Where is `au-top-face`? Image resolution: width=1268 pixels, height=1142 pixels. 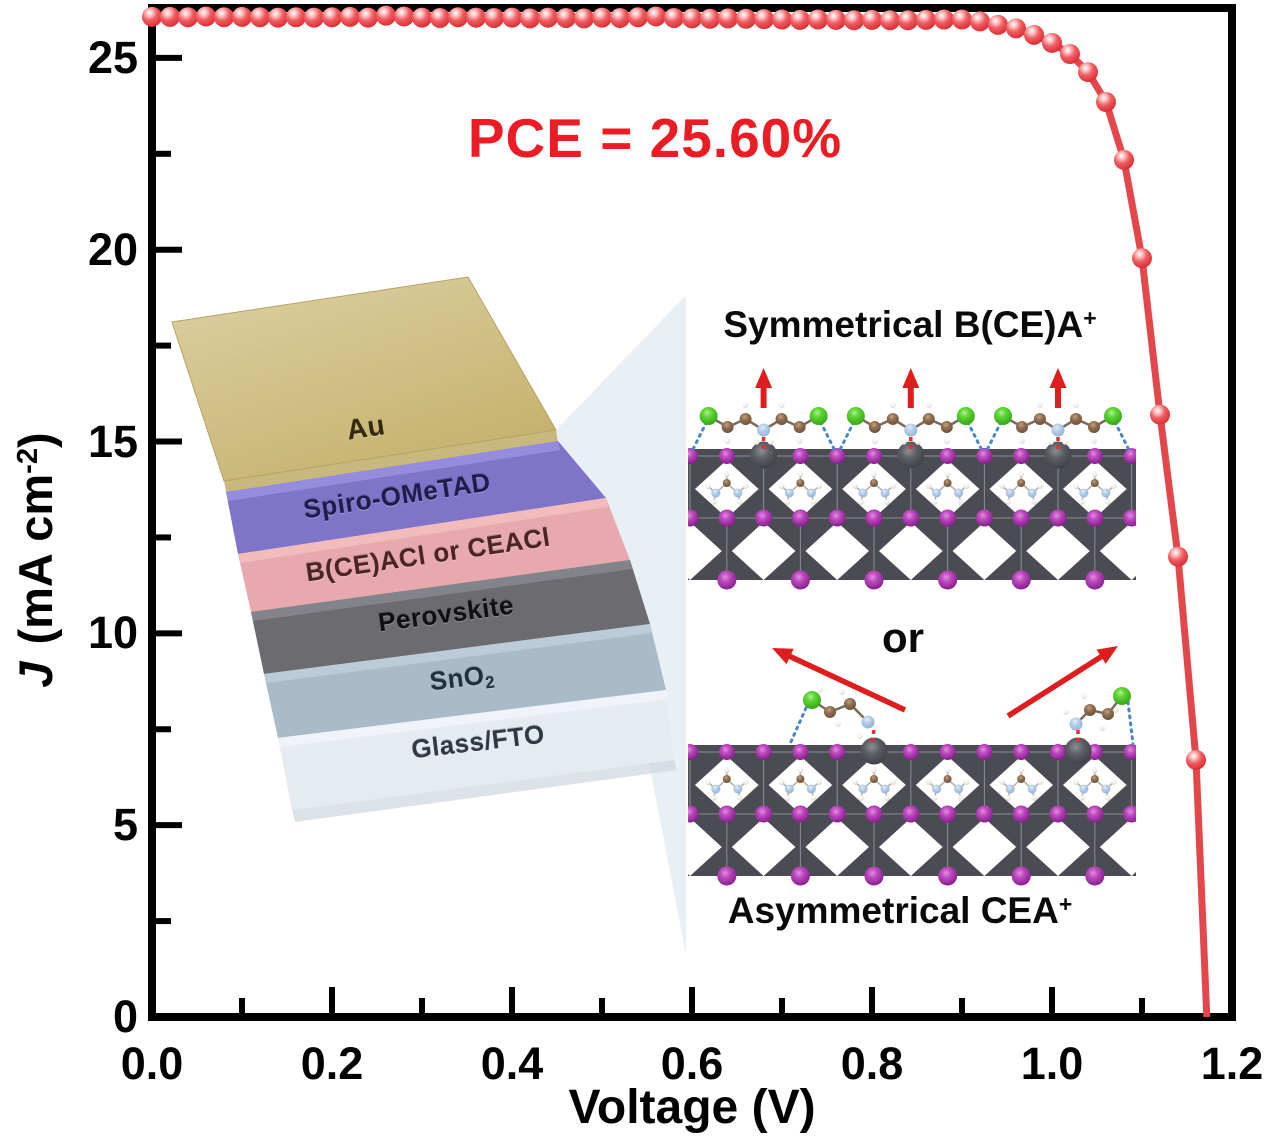
au-top-face is located at coordinates (364, 379).